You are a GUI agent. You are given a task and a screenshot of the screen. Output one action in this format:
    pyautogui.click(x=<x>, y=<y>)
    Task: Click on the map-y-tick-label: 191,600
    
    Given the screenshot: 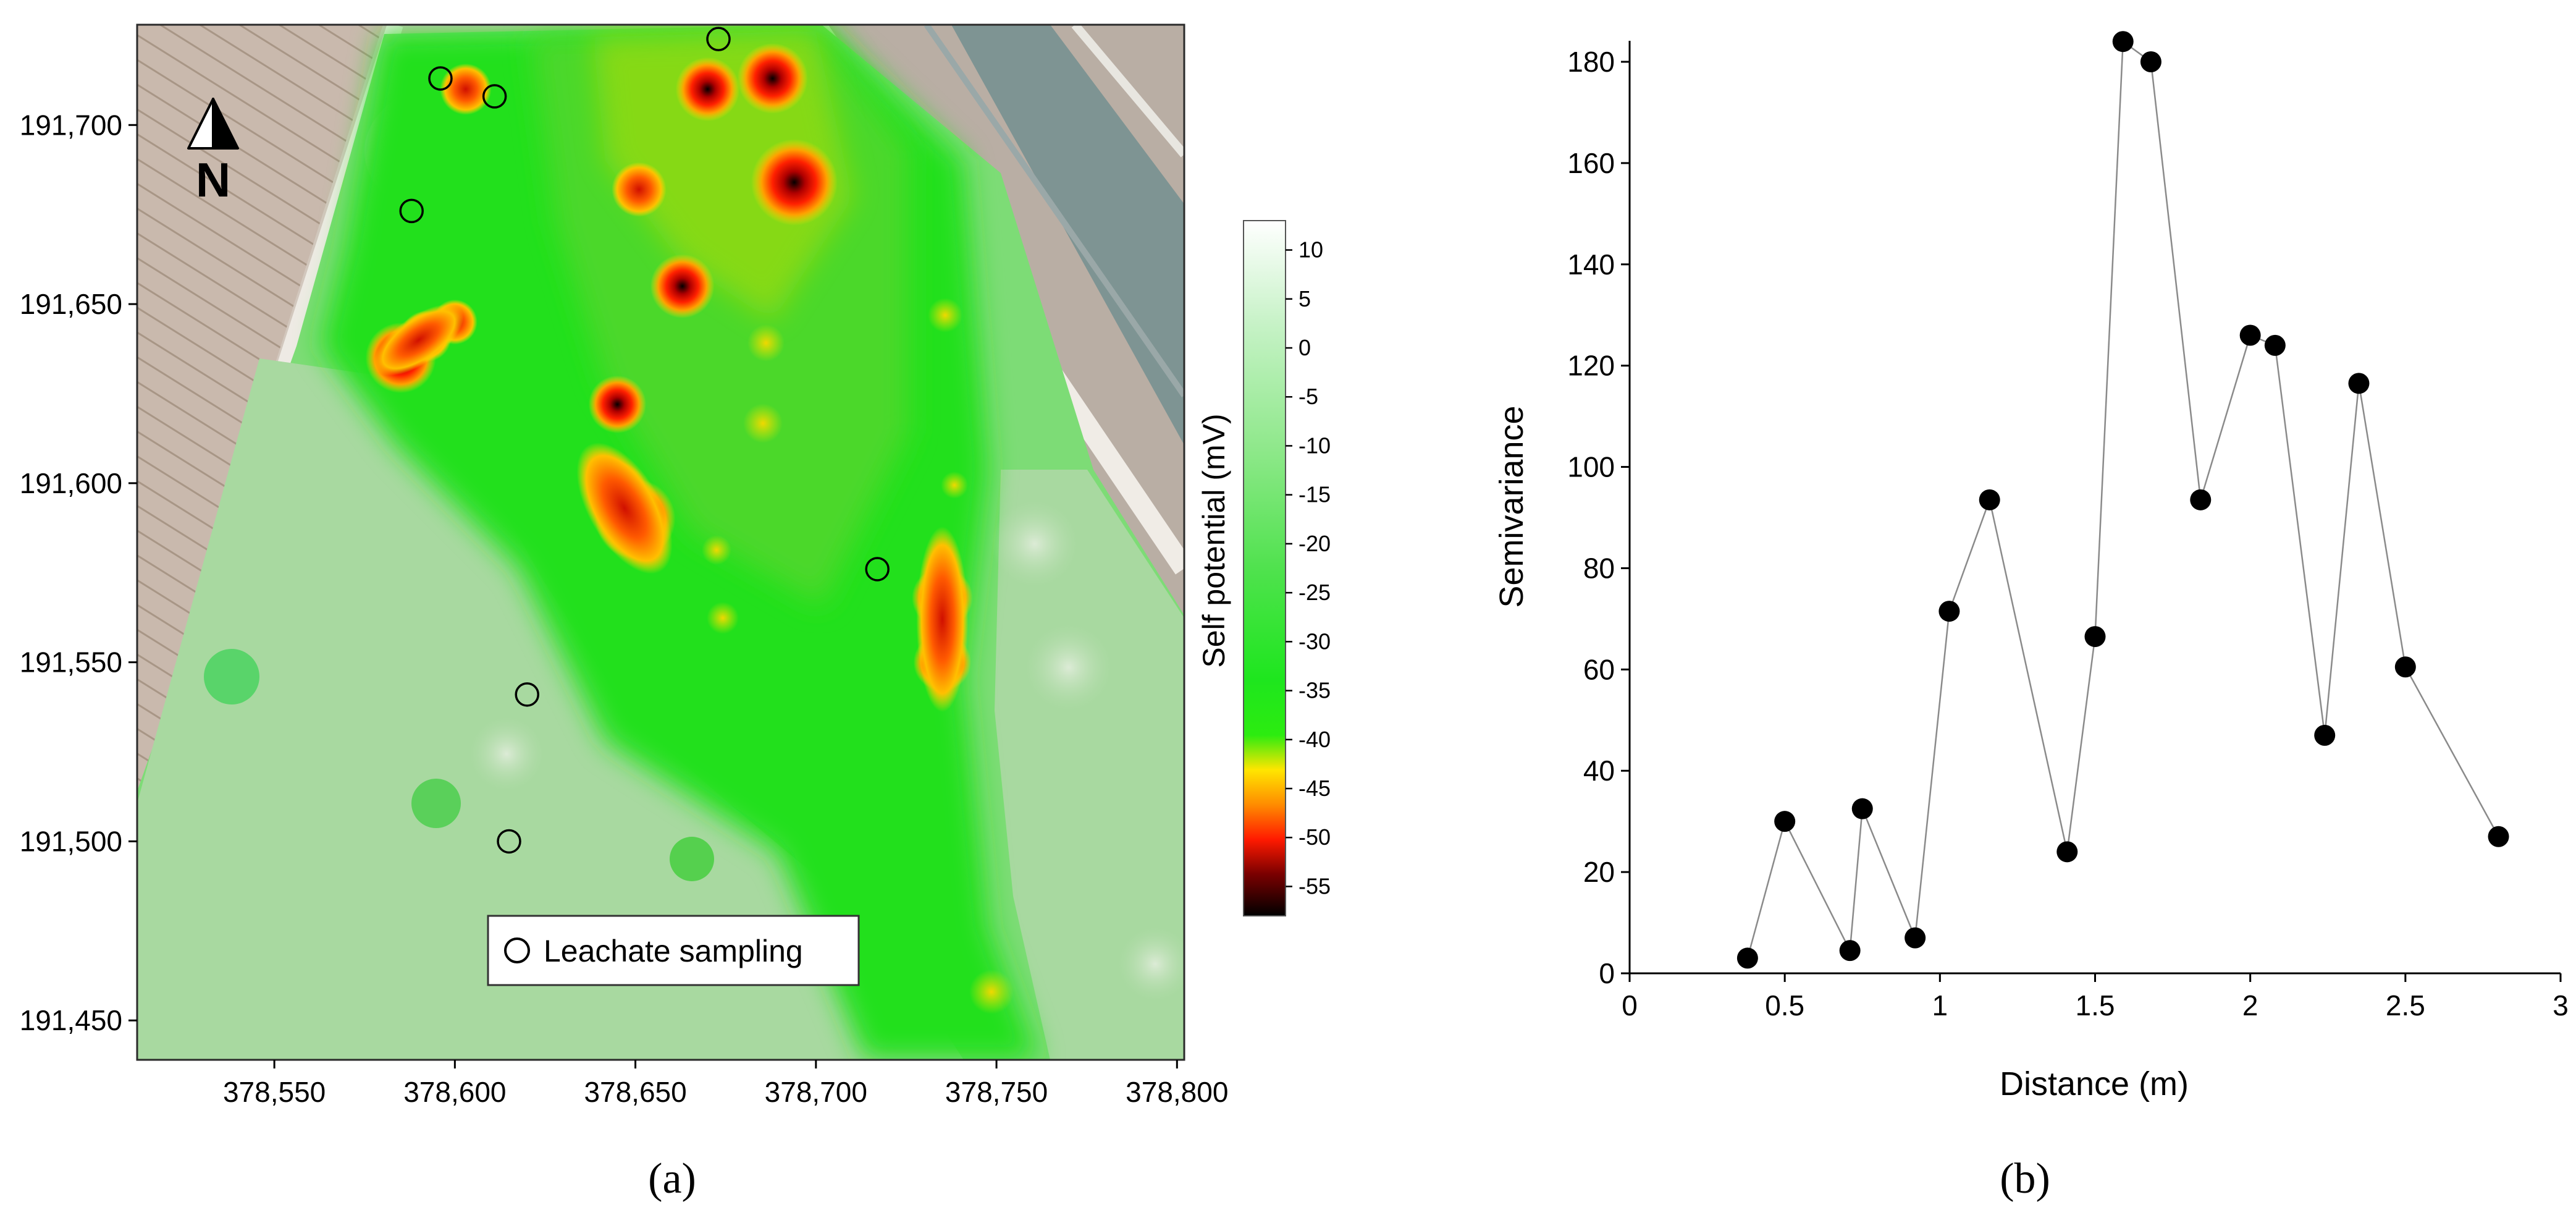 What is the action you would take?
    pyautogui.click(x=71, y=483)
    